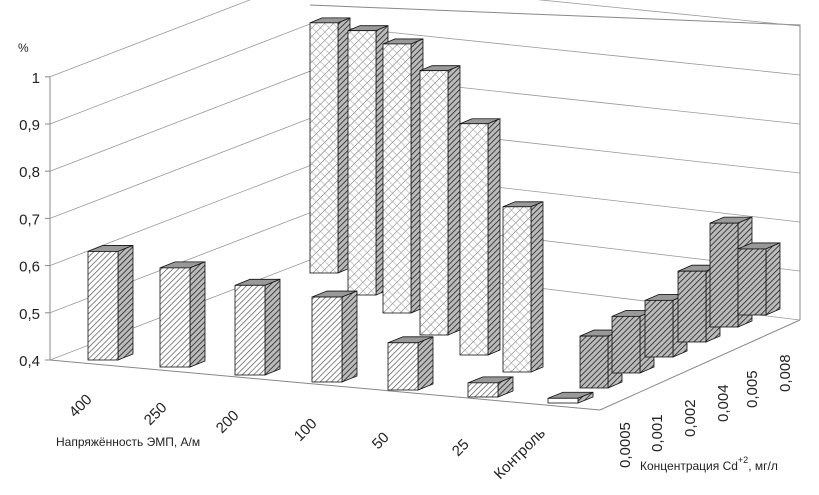 Image resolution: width=819 pixels, height=495 pixels. Describe the element at coordinates (29, 219) in the screenshot. I see `y-tick-label: 0,7` at that location.